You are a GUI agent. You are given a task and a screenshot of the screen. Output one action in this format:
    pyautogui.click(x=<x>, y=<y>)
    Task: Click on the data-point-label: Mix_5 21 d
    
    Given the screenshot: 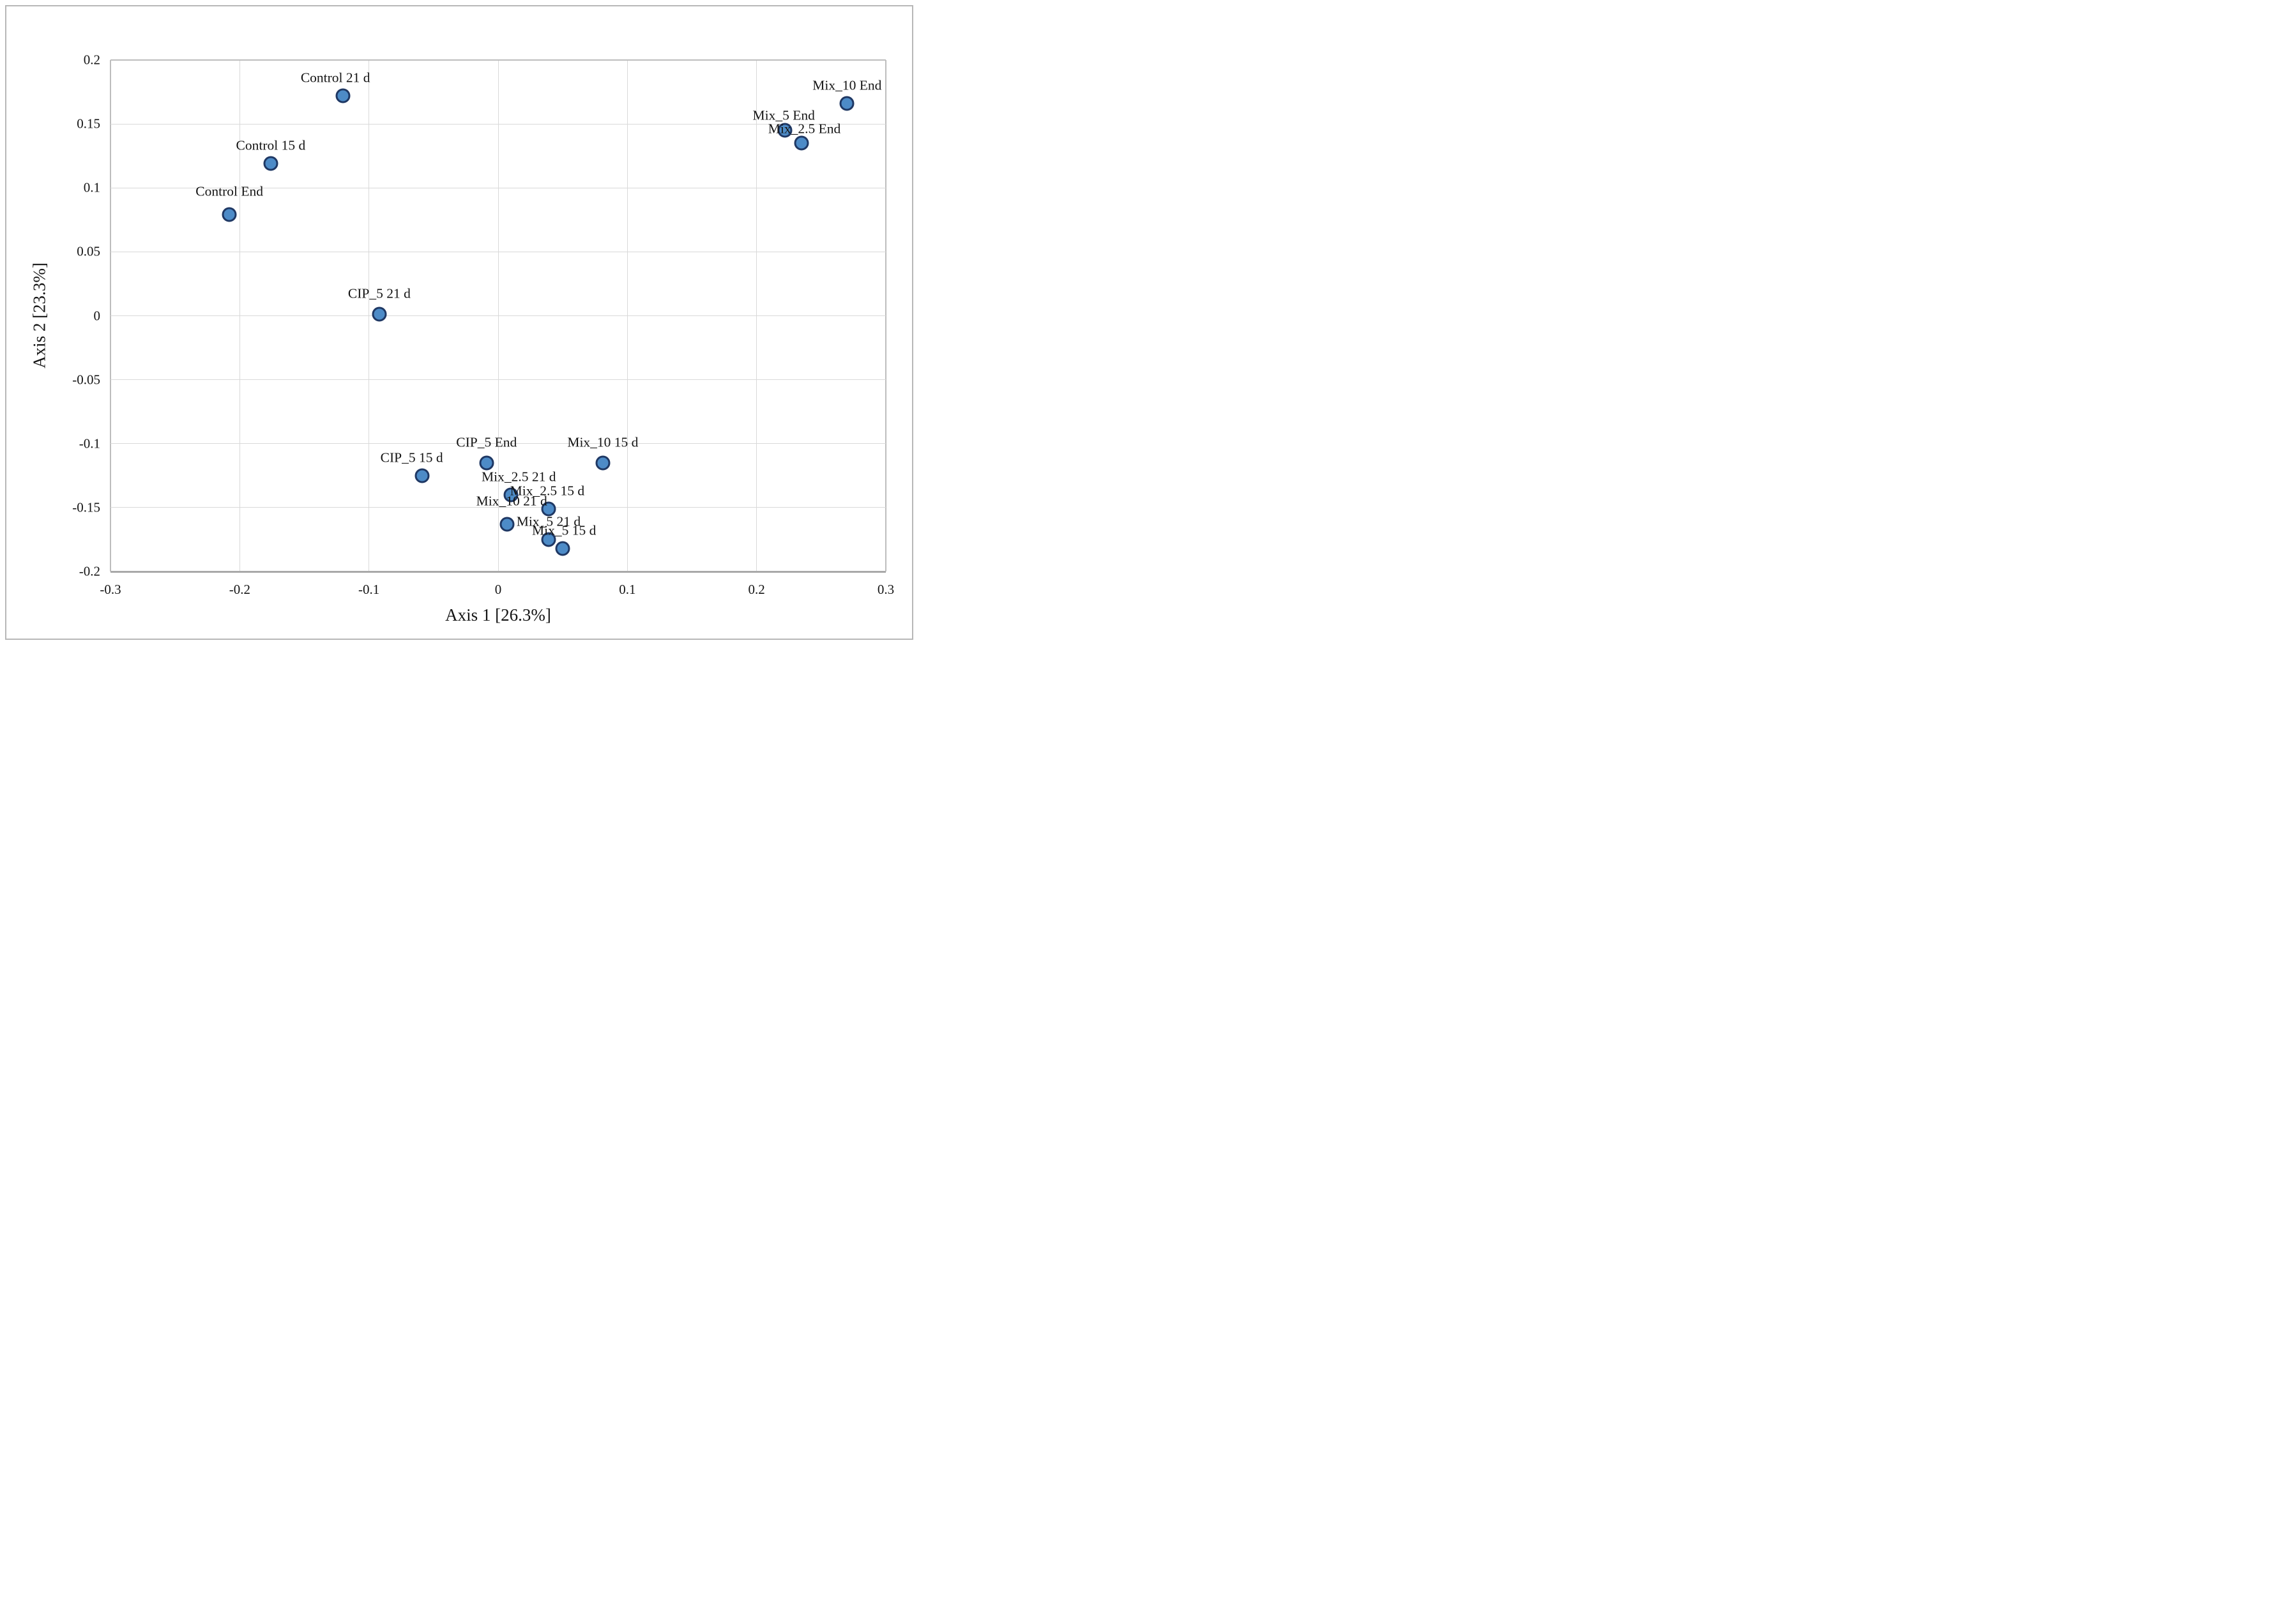 What is the action you would take?
    pyautogui.click(x=548, y=521)
    